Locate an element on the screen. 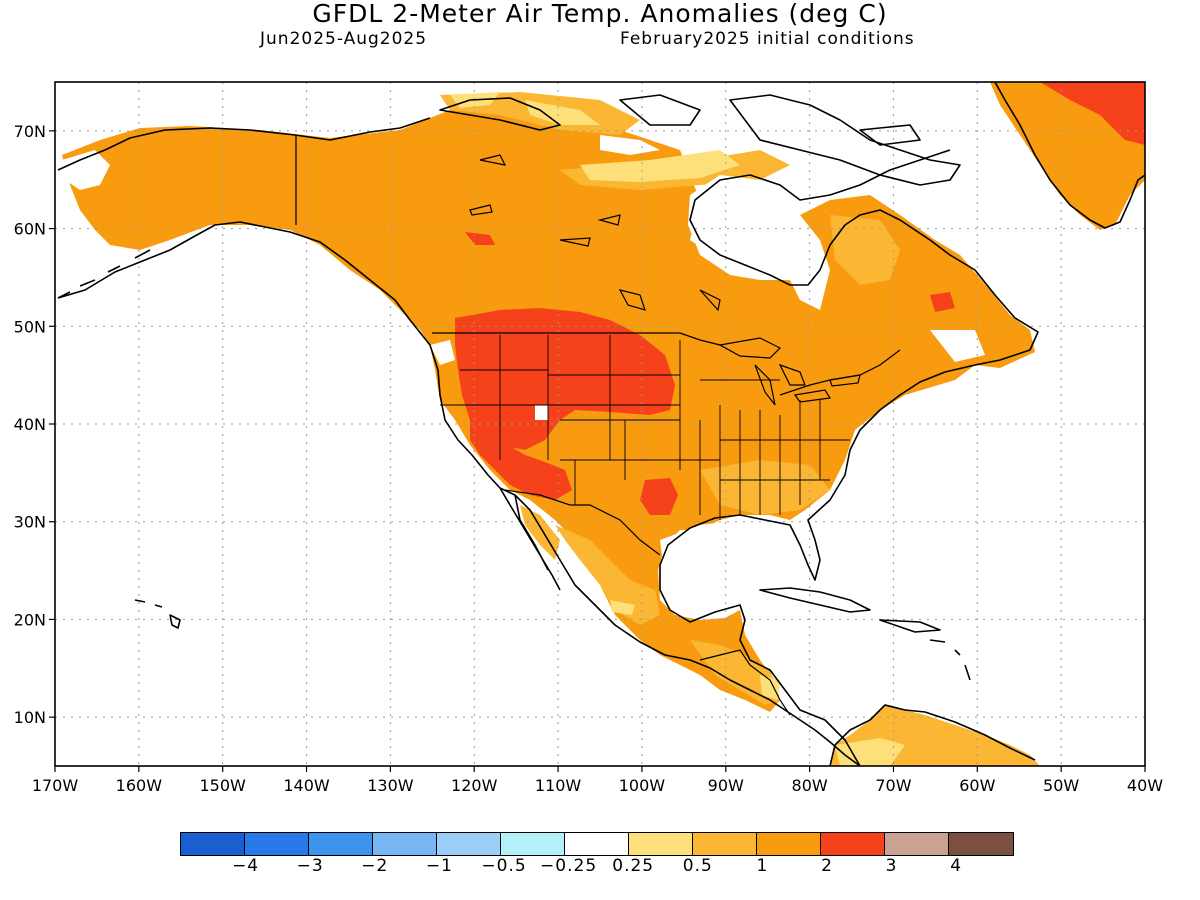 This screenshot has height=900, width=1200. lat-label: 10N is located at coordinates (30, 717).